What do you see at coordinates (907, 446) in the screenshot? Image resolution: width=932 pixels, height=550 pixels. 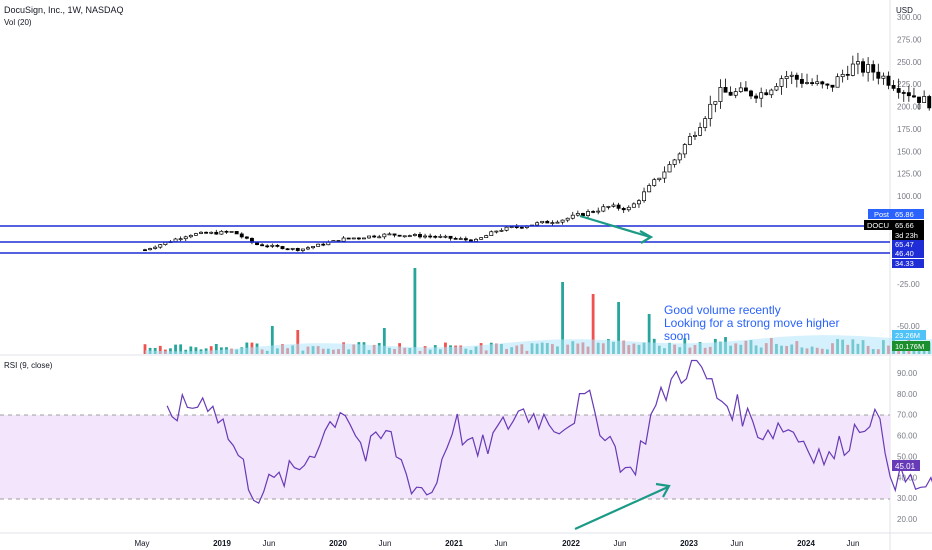 I see `rsi-axis: 20.00 30.00 40.00 50.00 60.00 70.00 80.00 90.00` at bounding box center [907, 446].